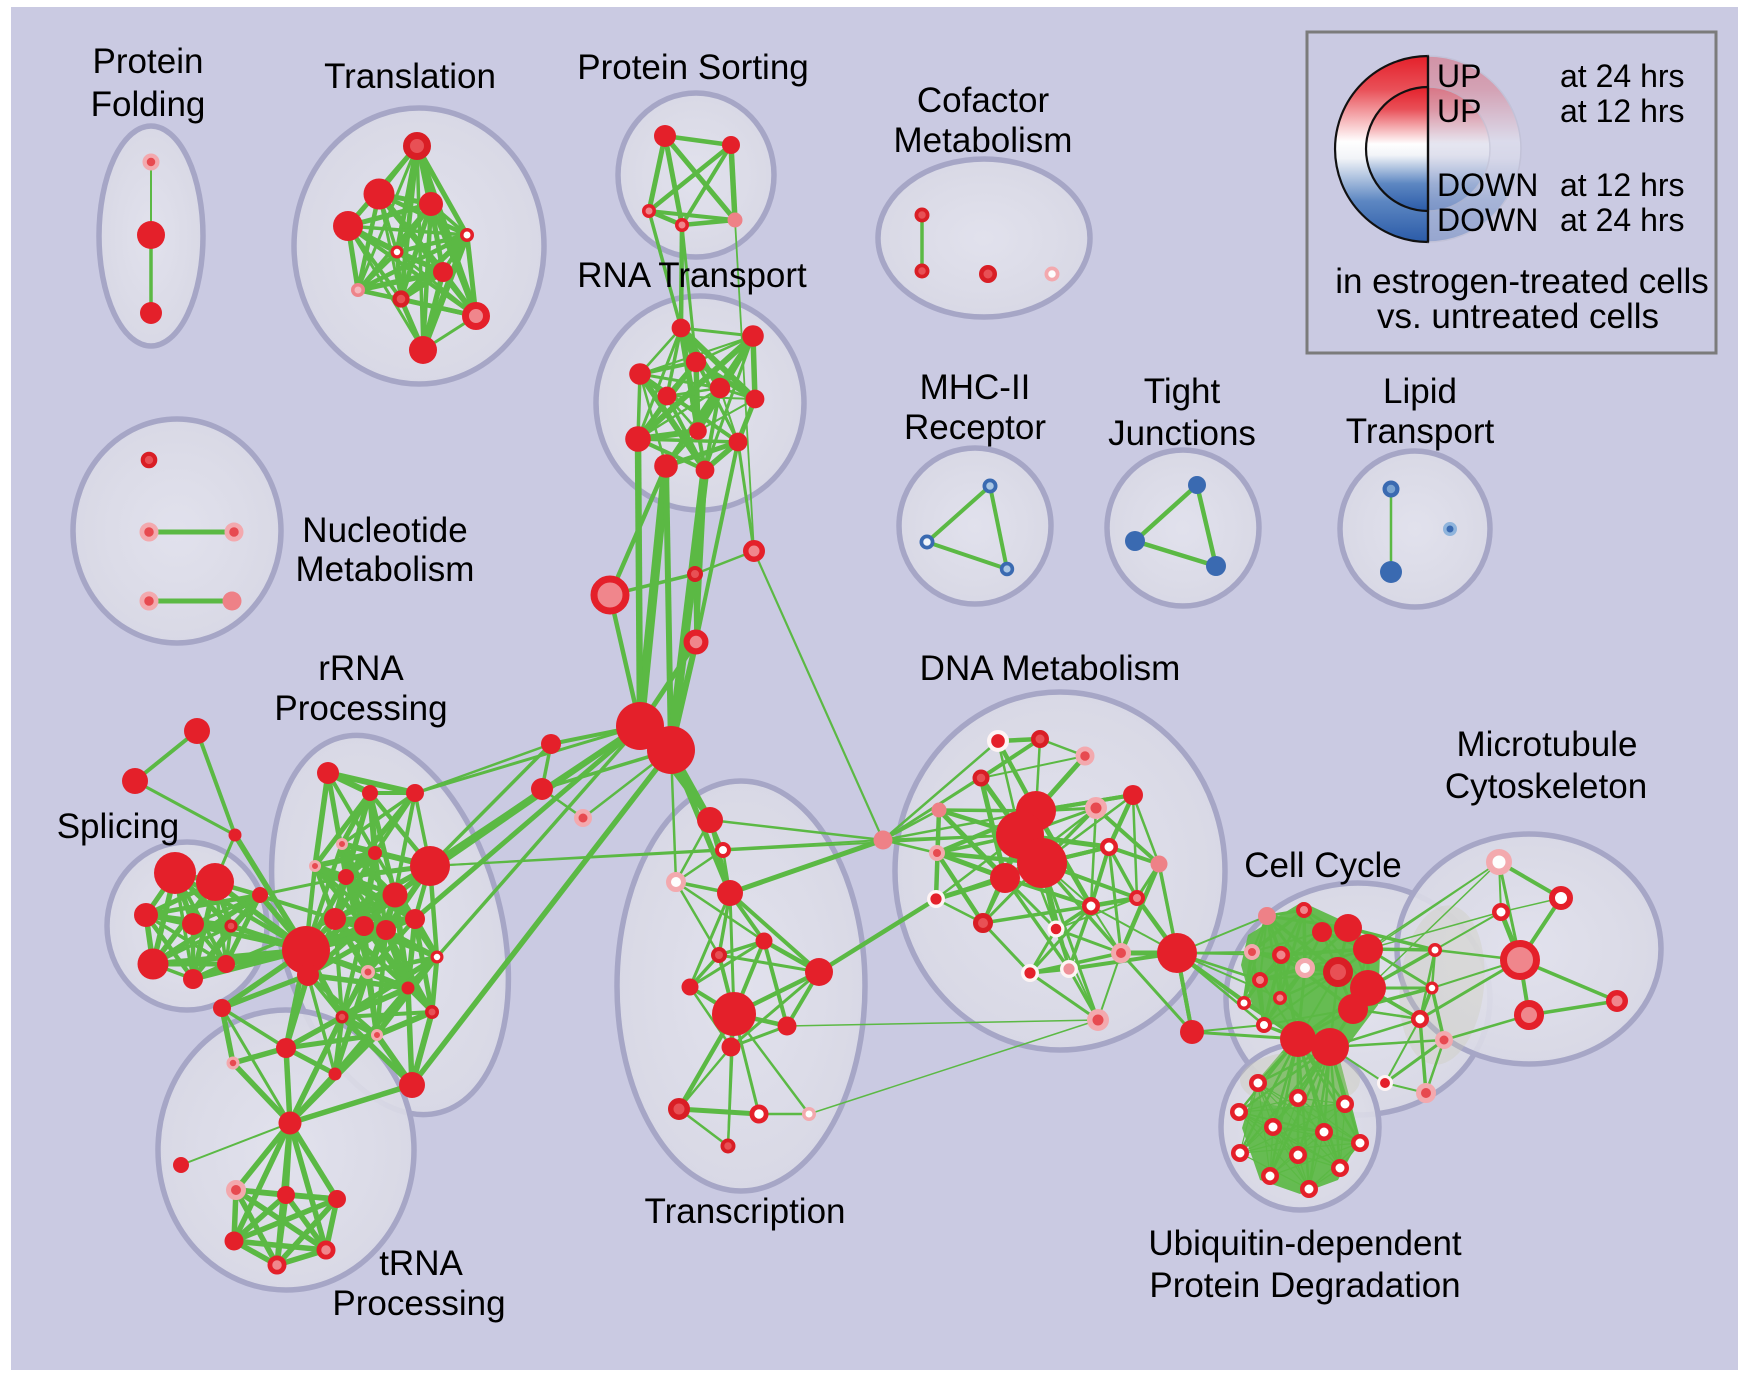  Describe the element at coordinates (1420, 431) in the screenshot. I see `svg-text: Transport` at that location.